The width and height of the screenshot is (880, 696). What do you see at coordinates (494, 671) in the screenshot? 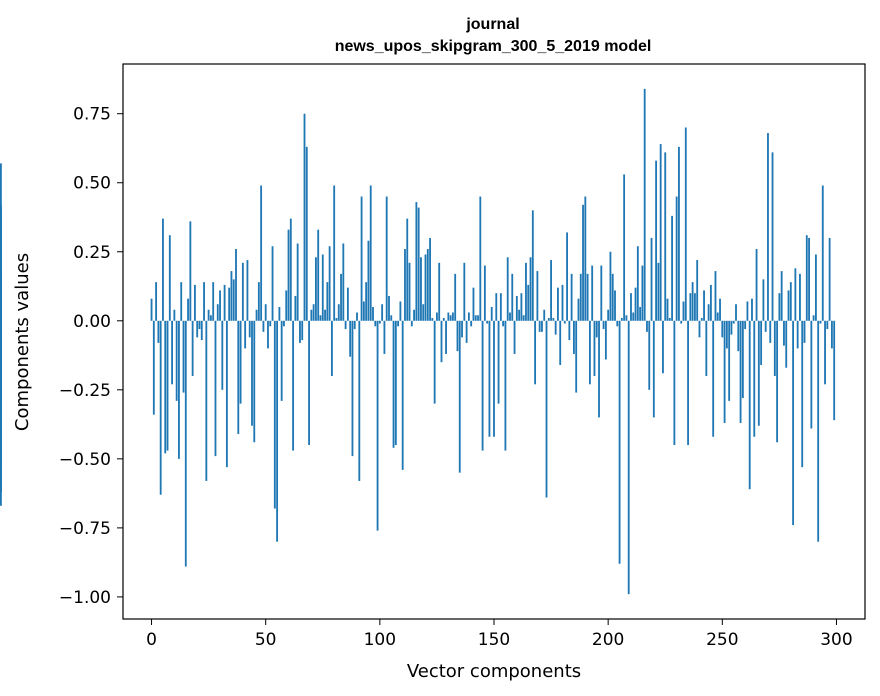
I see `x-axis-label: Vector components` at bounding box center [494, 671].